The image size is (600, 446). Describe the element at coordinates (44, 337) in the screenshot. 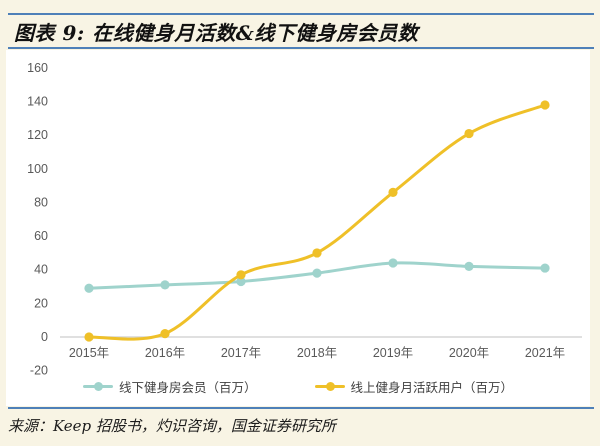

I see `svg-text: 0` at that location.